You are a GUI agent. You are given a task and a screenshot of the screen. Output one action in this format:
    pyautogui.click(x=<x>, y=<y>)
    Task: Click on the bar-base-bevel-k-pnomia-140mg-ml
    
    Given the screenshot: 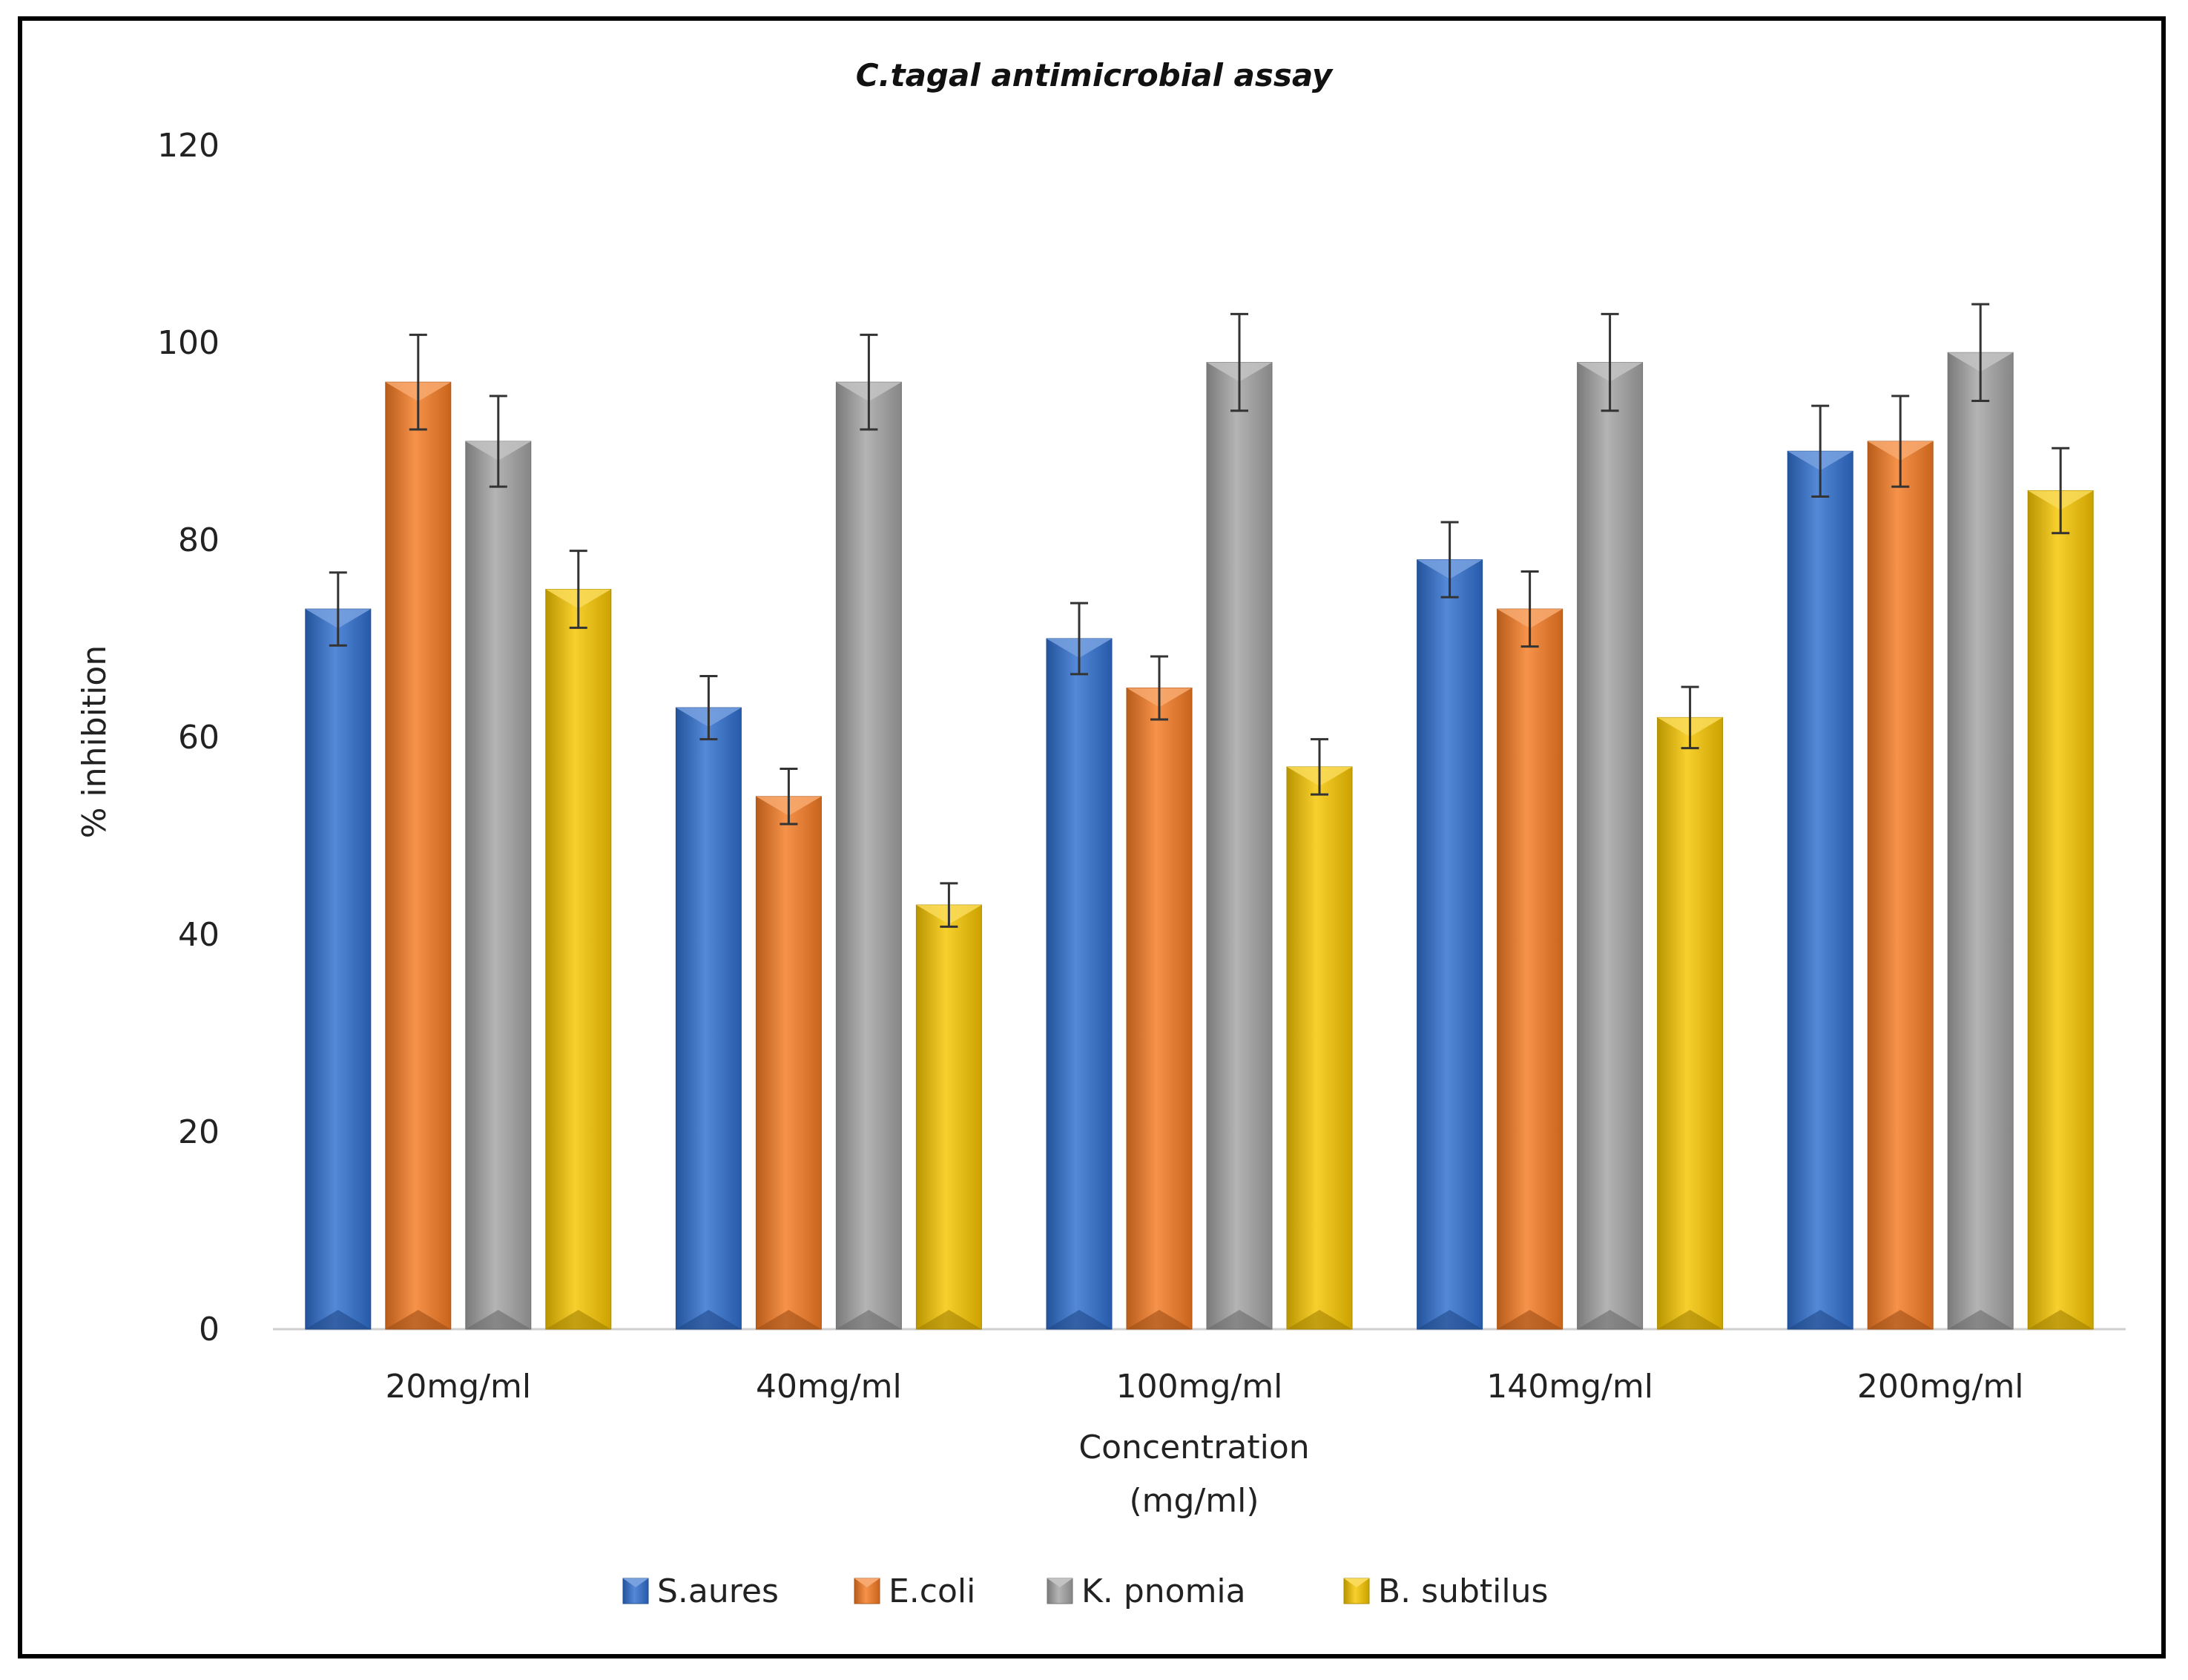 What is the action you would take?
    pyautogui.click(x=1610, y=1320)
    